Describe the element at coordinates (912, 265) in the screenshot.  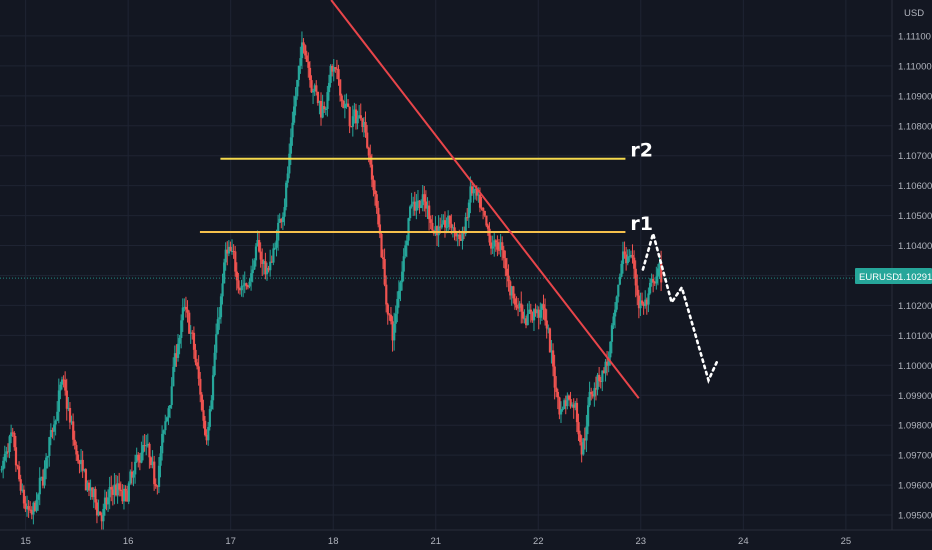
I see `price-axis-panel` at that location.